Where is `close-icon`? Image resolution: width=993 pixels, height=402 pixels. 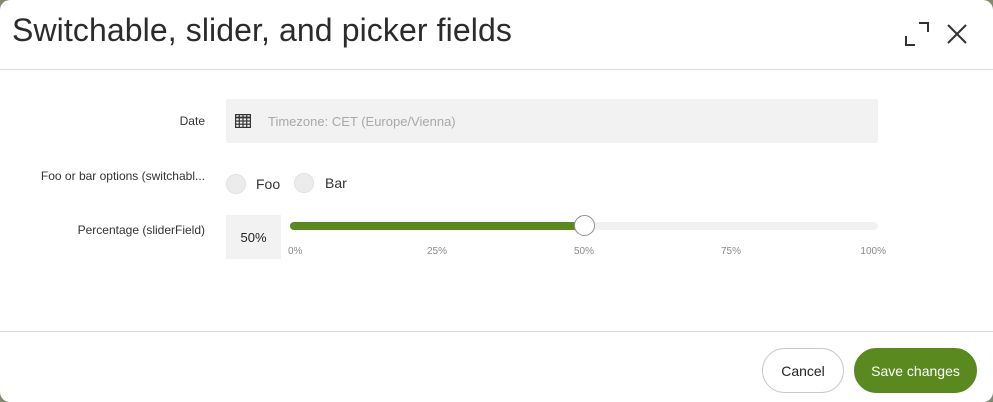 close-icon is located at coordinates (957, 34).